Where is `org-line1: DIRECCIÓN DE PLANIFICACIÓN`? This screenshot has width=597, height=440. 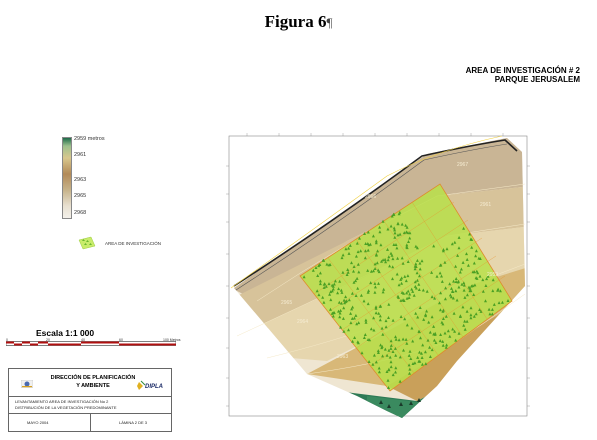
org-line1: DIRECCIÓN DE PLANIFICACIÓN is located at coordinates (93, 378).